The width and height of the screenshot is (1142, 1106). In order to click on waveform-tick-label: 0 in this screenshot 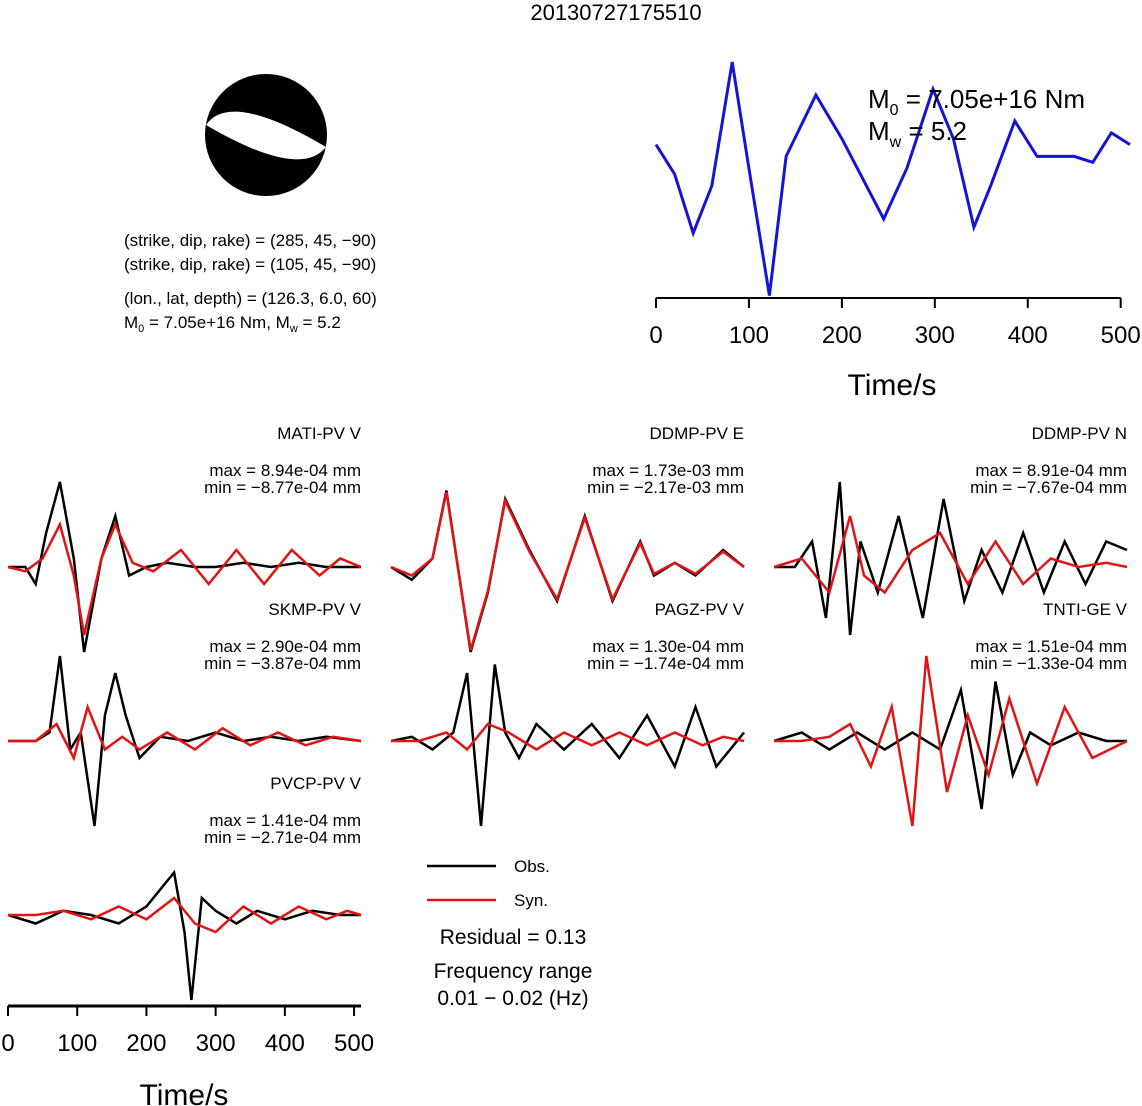, I will do `click(7, 1043)`.